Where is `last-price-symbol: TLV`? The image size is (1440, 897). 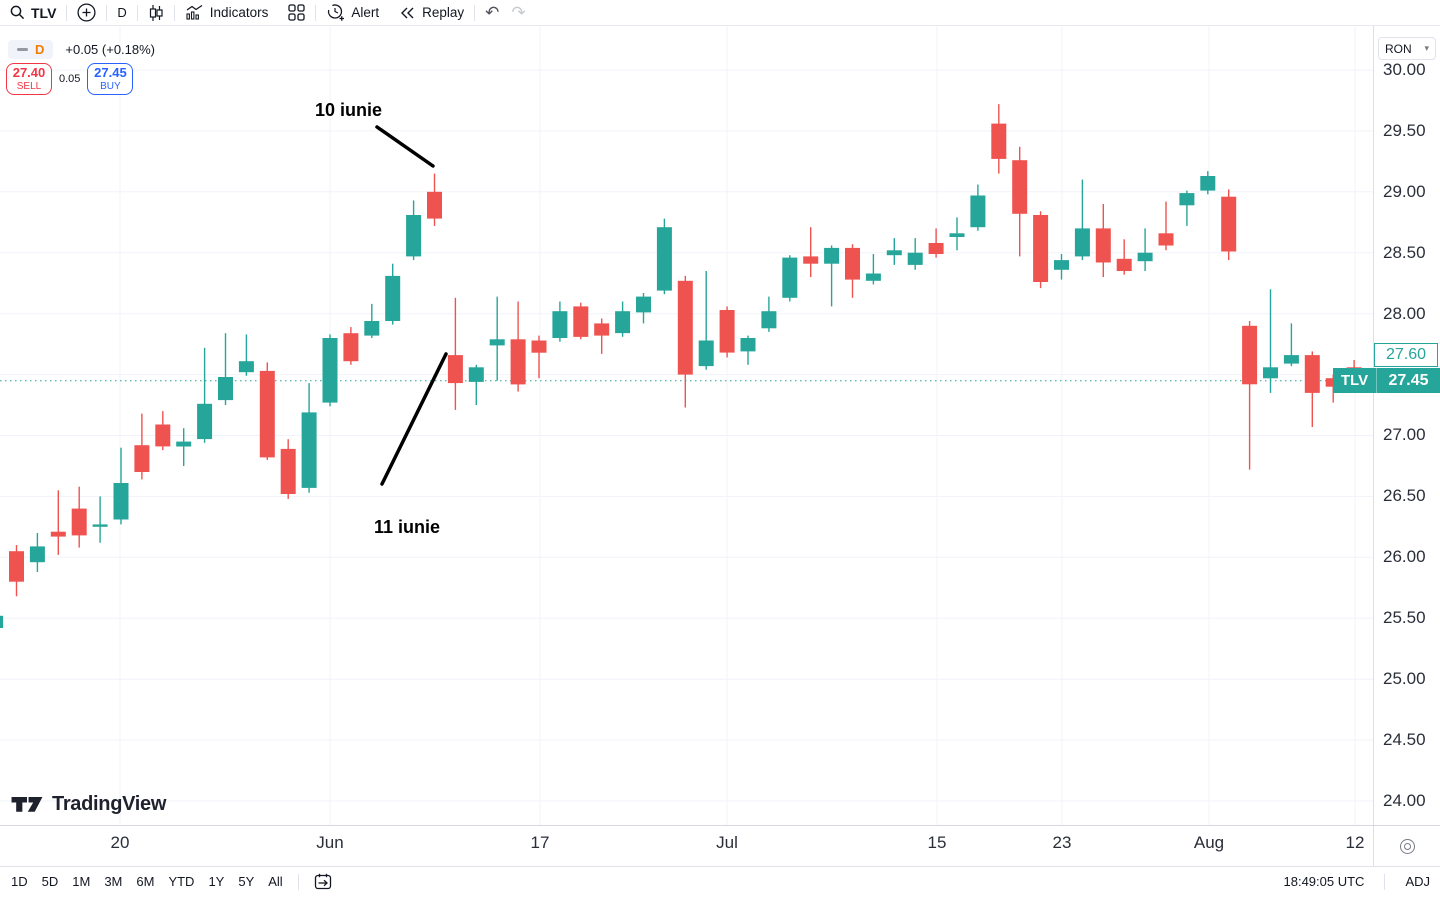 last-price-symbol: TLV is located at coordinates (1355, 380).